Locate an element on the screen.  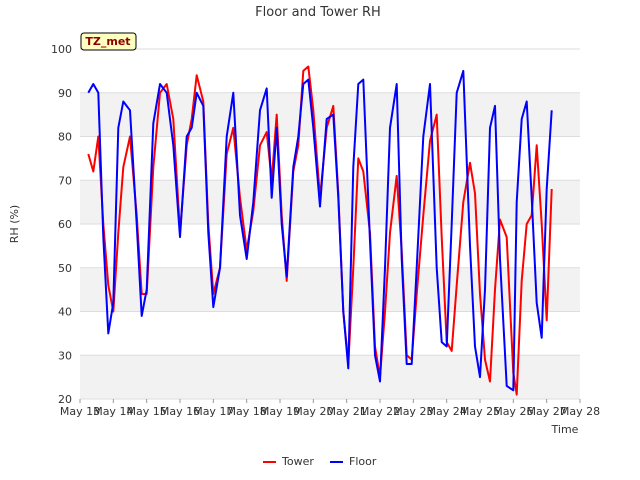
x-tick-label: May 18 is located at coordinates (247, 411).